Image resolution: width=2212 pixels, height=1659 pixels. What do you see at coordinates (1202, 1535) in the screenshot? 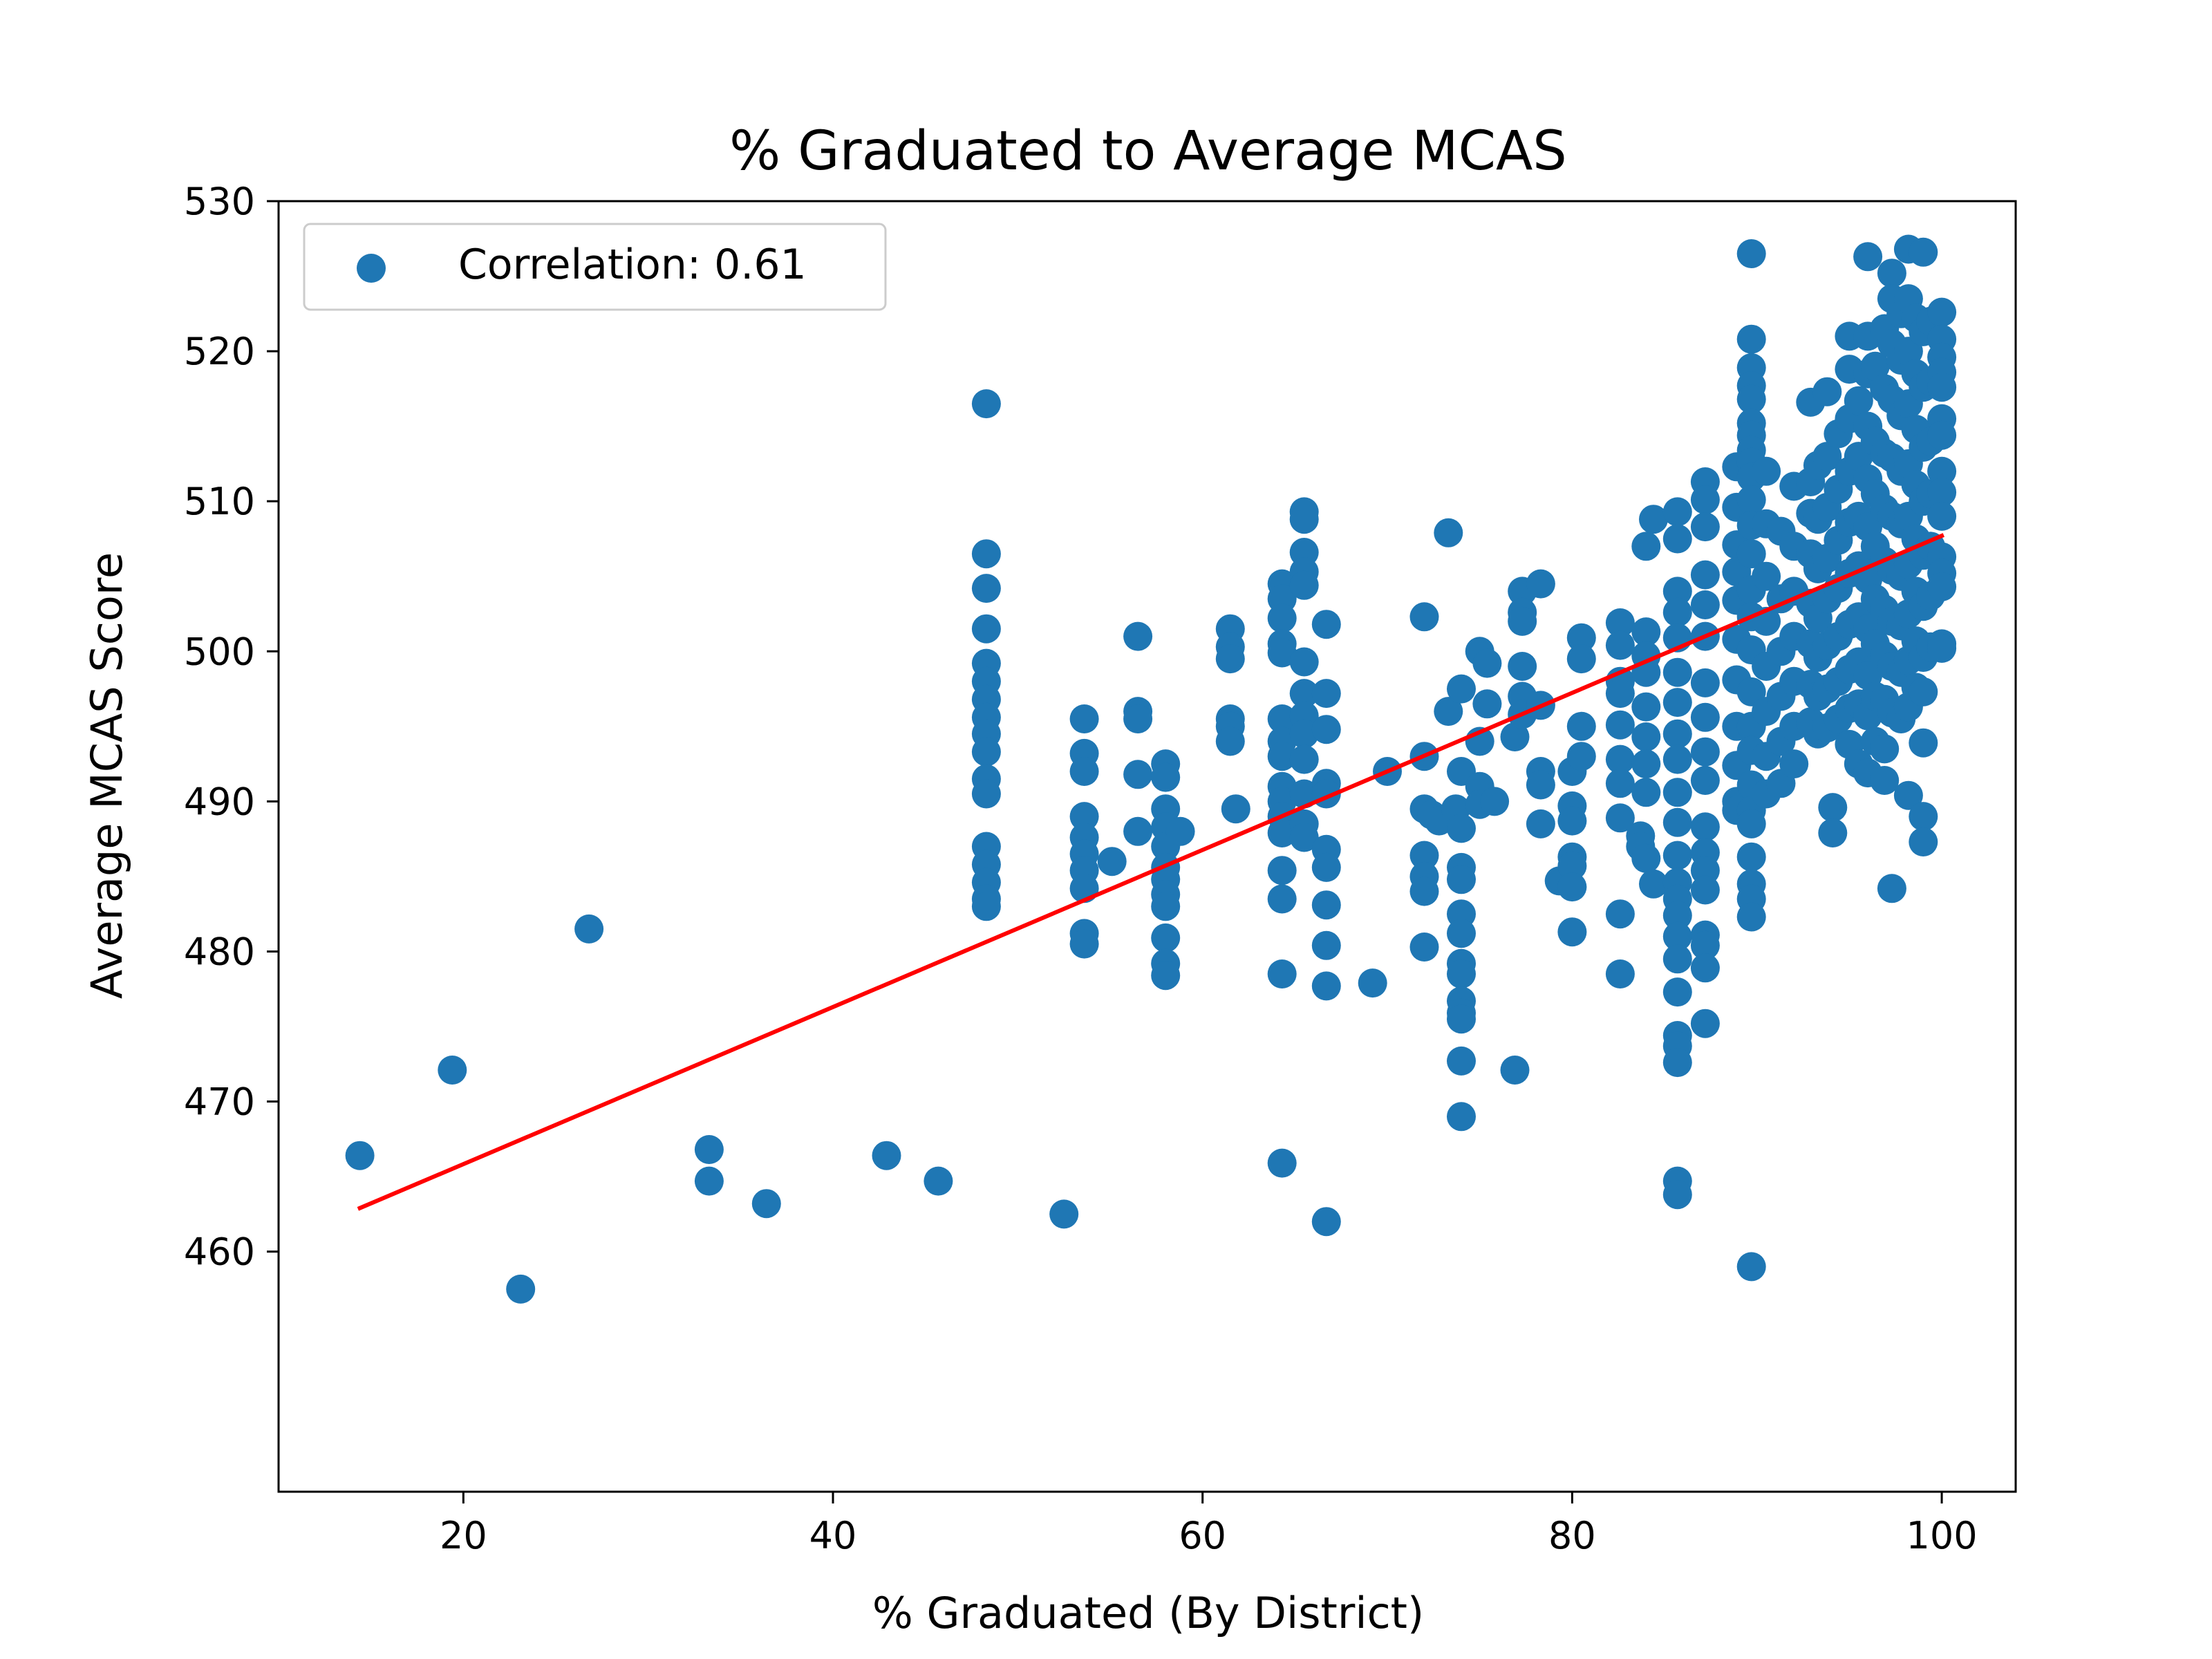
I see `x-tick-label: 60` at bounding box center [1202, 1535].